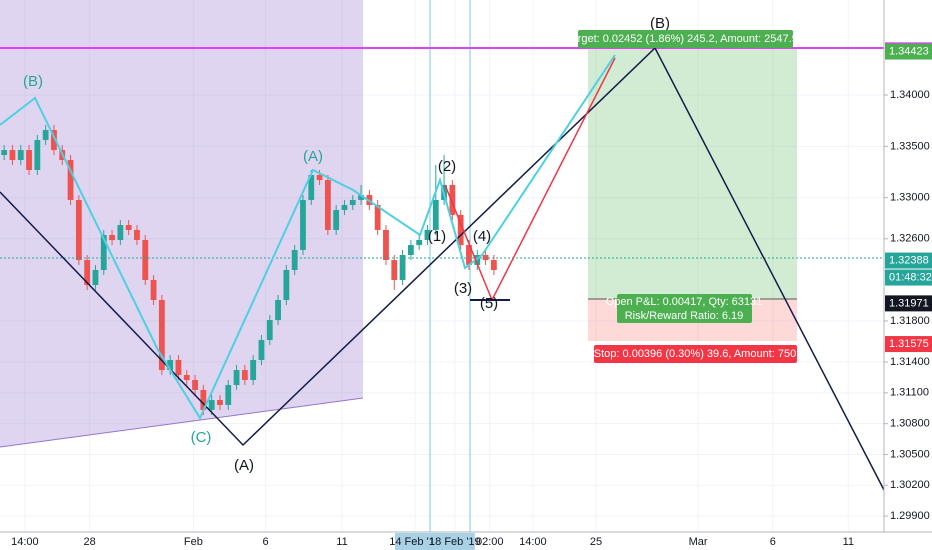 This screenshot has width=932, height=550. What do you see at coordinates (910, 516) in the screenshot?
I see `y-tick-label: 1.29900` at bounding box center [910, 516].